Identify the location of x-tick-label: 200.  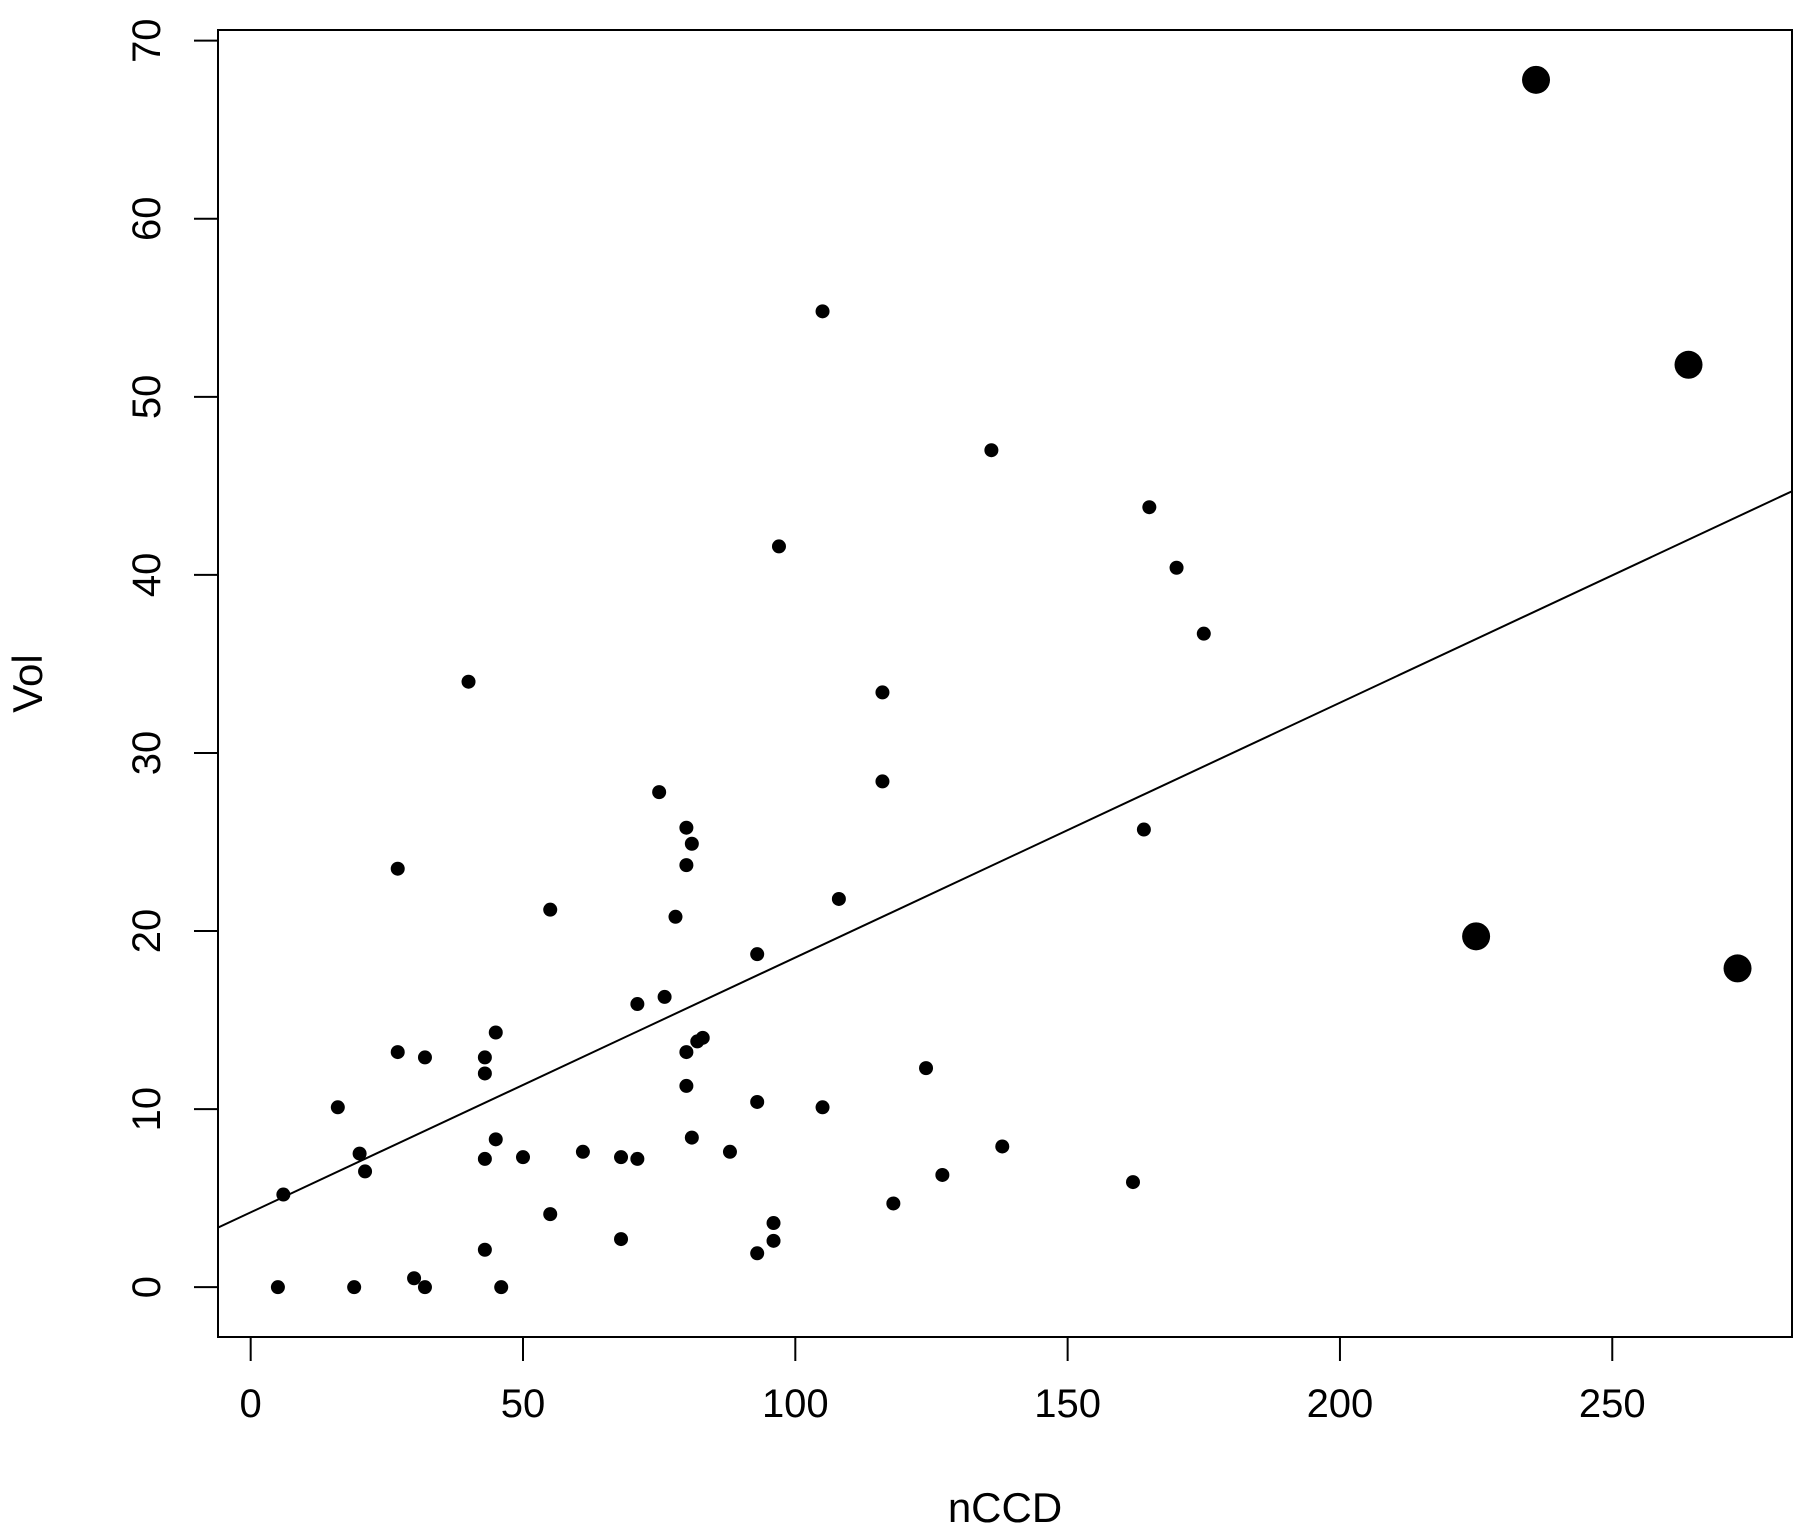
(1340, 1404).